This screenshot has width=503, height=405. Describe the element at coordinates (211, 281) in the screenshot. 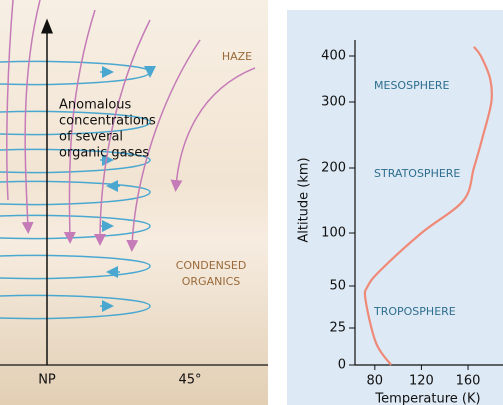

I see `condensed-label: ORGANICS` at that location.